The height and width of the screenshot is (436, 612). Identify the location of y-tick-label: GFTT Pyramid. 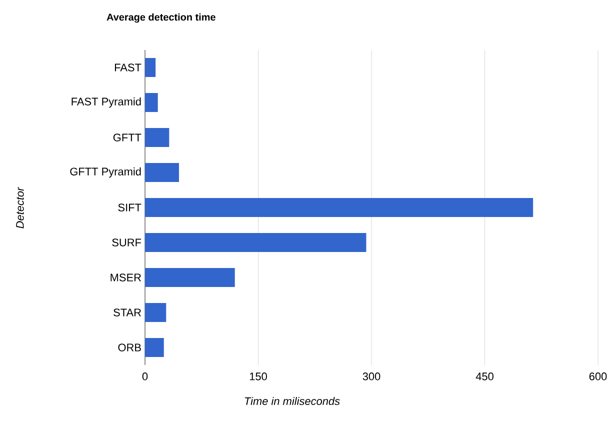
(105, 172).